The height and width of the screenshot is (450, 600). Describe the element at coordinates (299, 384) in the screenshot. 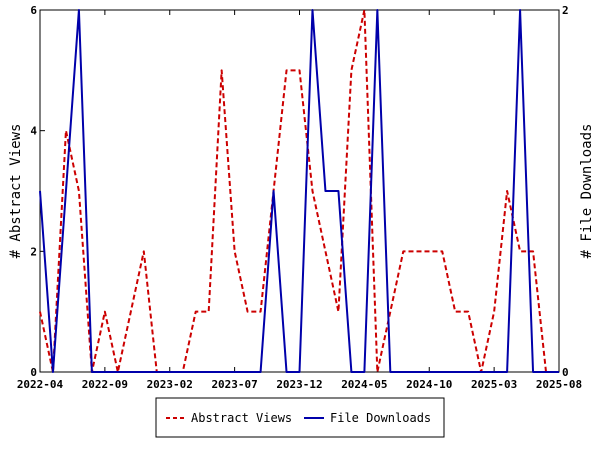

I see `x-tick-label: 2023-12` at that location.